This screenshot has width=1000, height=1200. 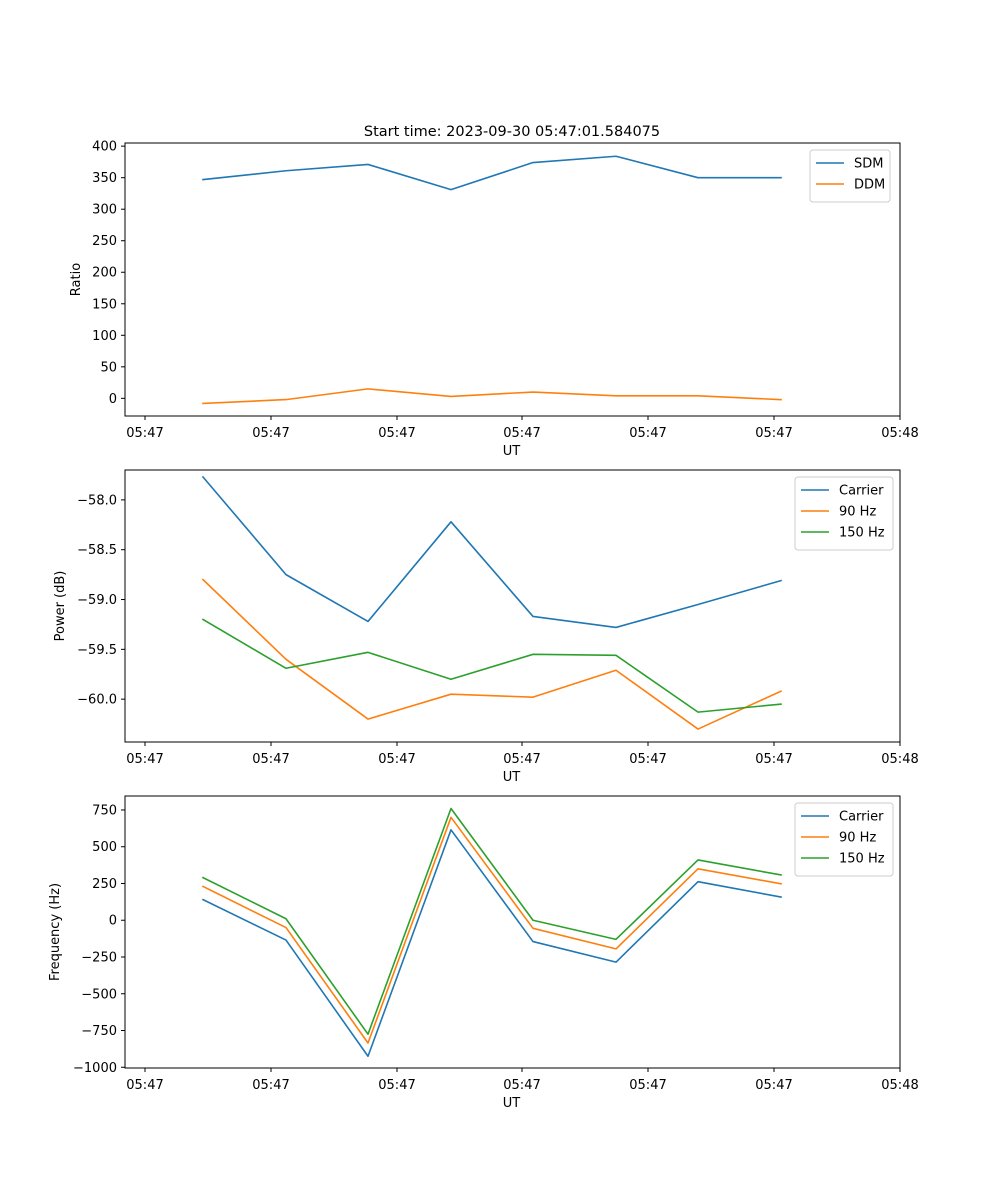 I want to click on y-axis-label: Frequency (Hz), so click(x=55, y=932).